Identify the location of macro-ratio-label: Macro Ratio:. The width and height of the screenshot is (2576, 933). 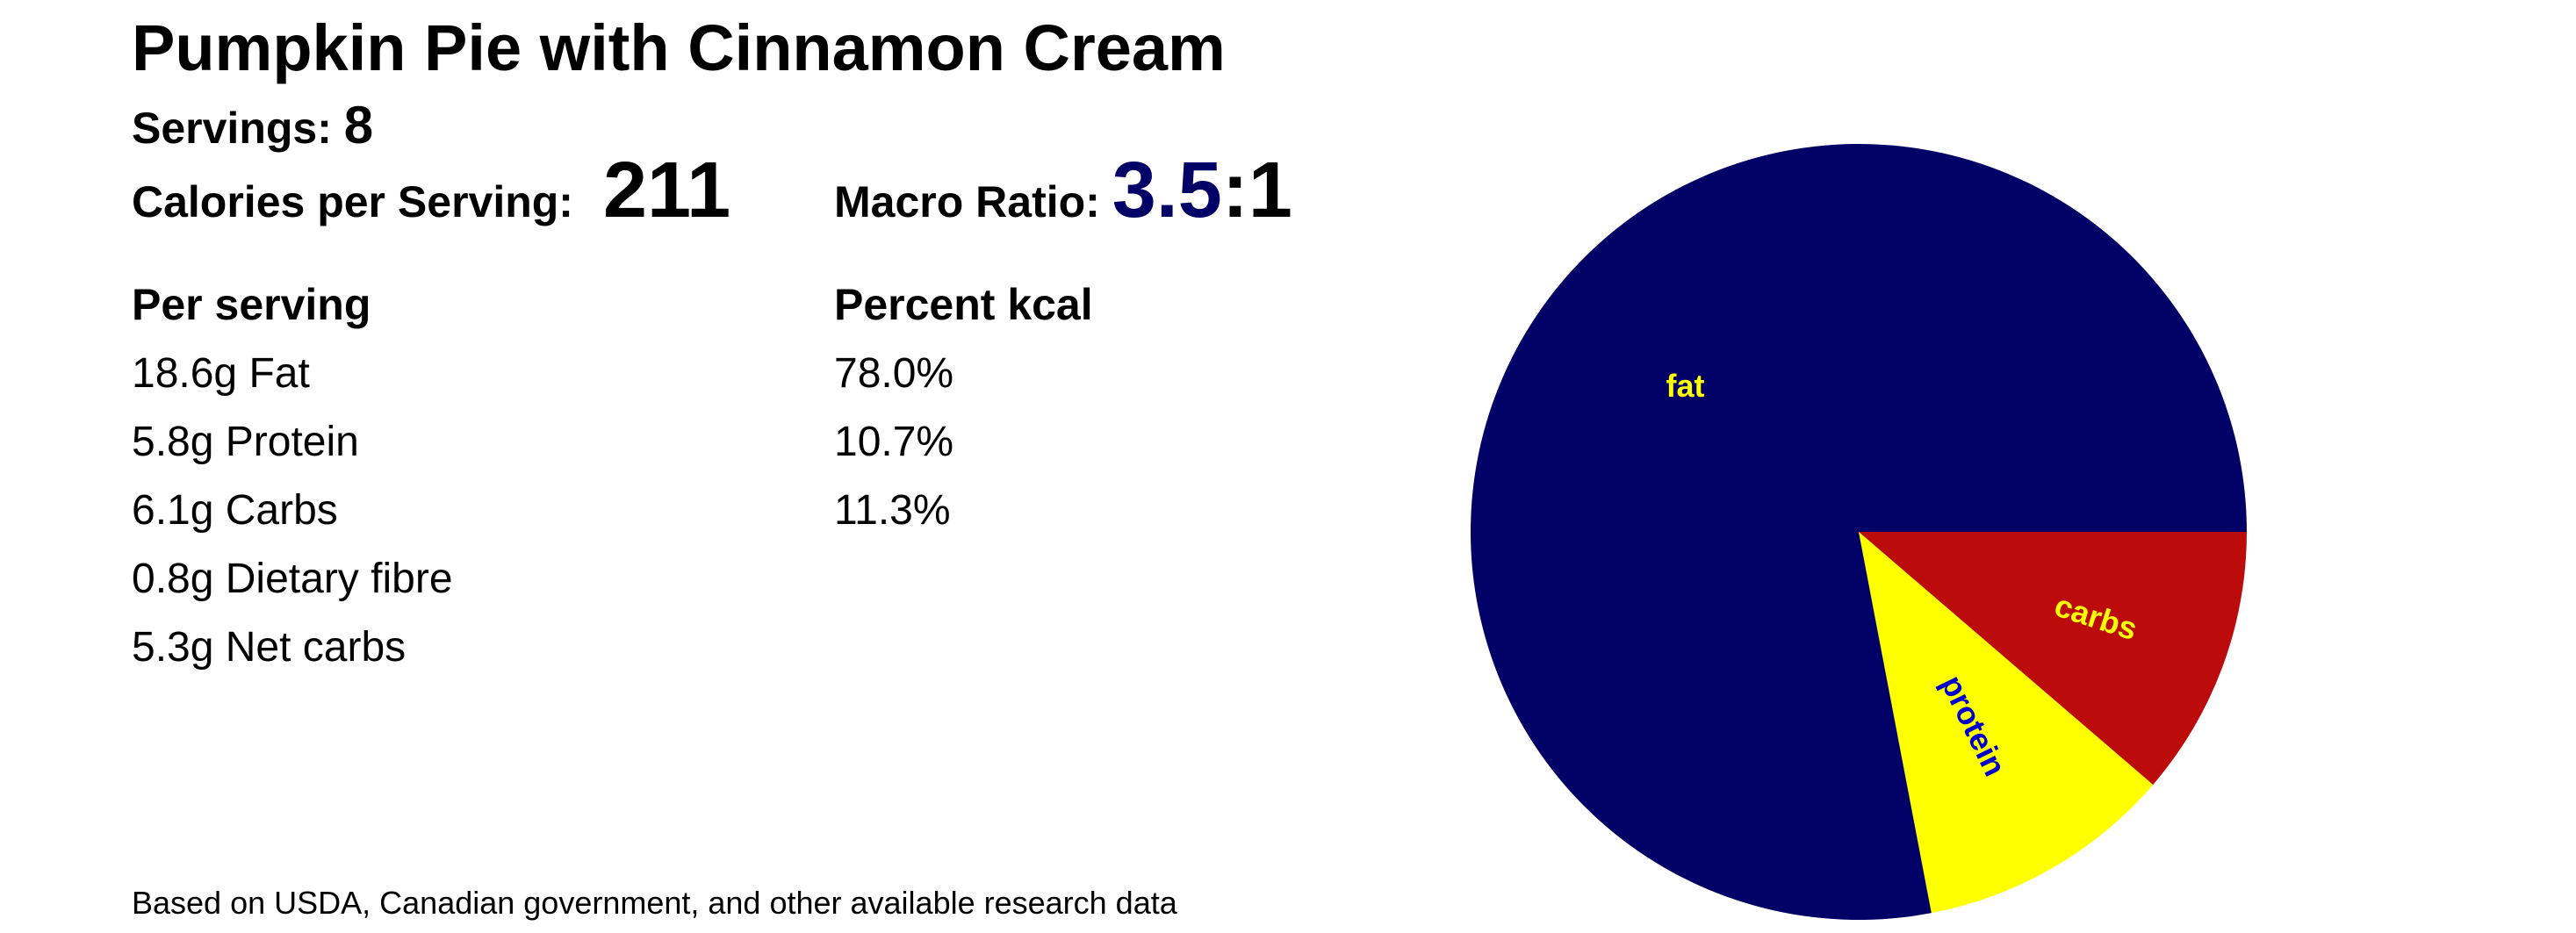
(967, 201).